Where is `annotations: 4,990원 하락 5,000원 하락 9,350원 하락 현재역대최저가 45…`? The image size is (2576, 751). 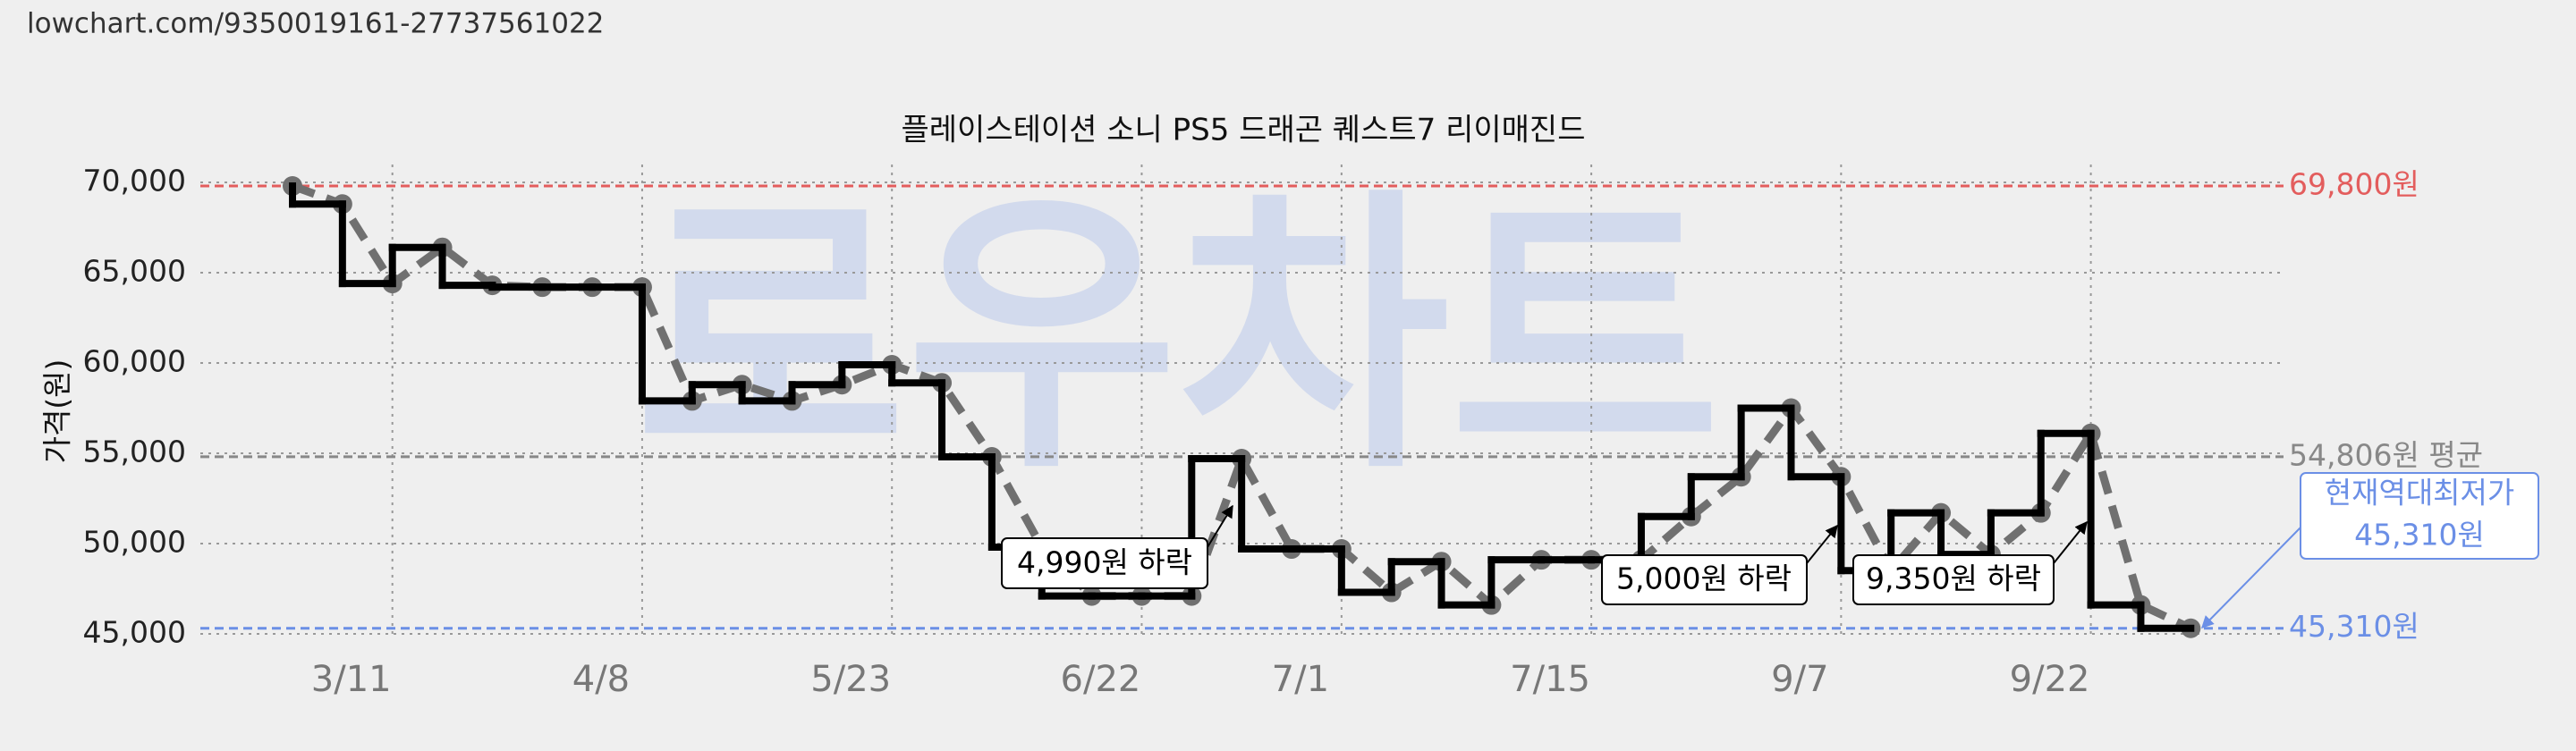 annotations: 4,990원 하락 5,000원 하락 9,350원 하락 현재역대최저가 45… is located at coordinates (1770, 551).